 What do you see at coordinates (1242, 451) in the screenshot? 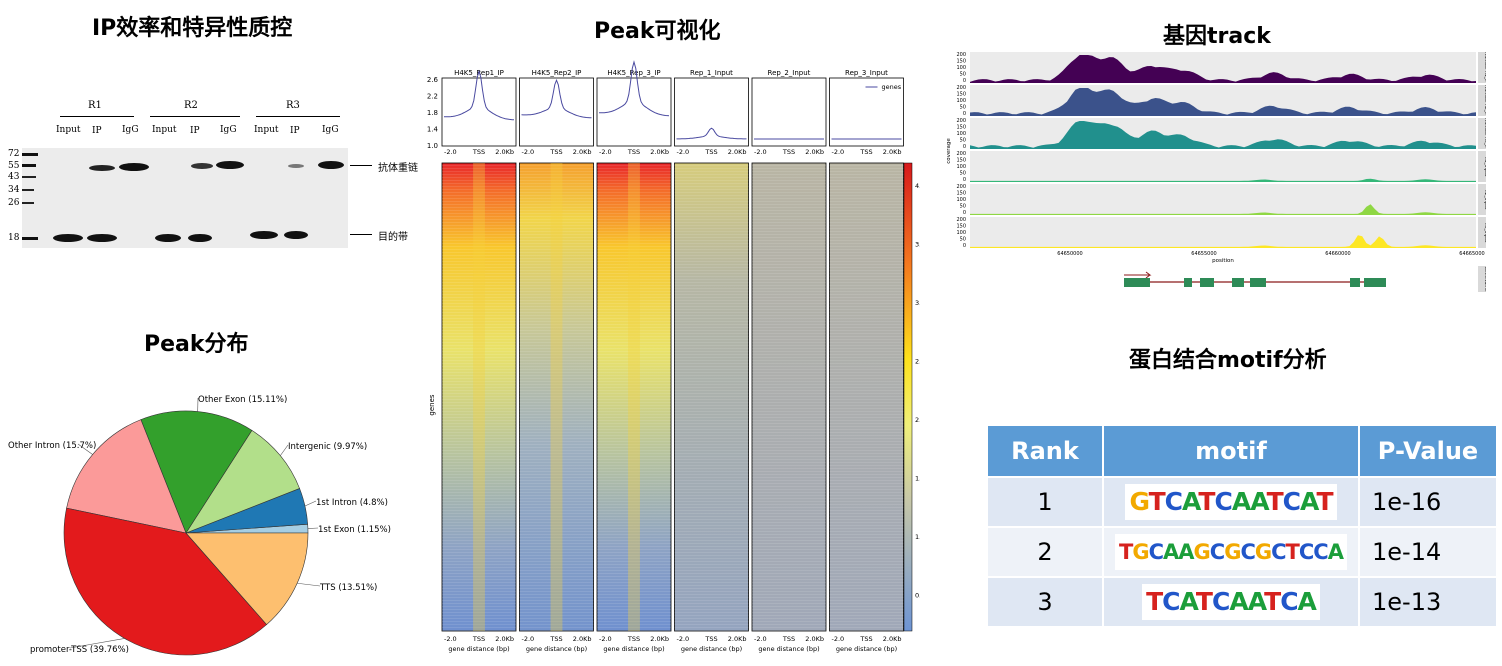
I see `motif-table-header: Rank motif P-Value` at bounding box center [1242, 451].